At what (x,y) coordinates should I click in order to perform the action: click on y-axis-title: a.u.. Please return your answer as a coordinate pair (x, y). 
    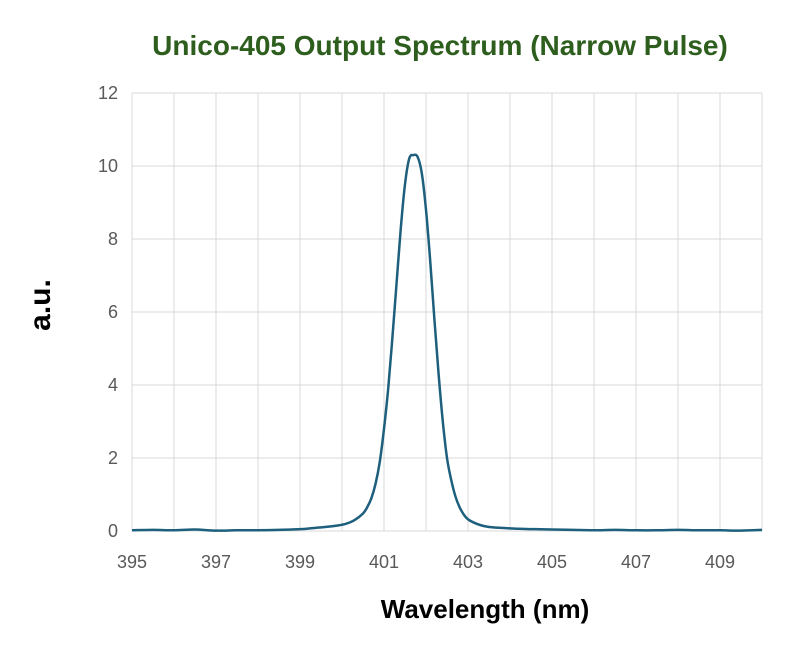
    Looking at the image, I should click on (40, 305).